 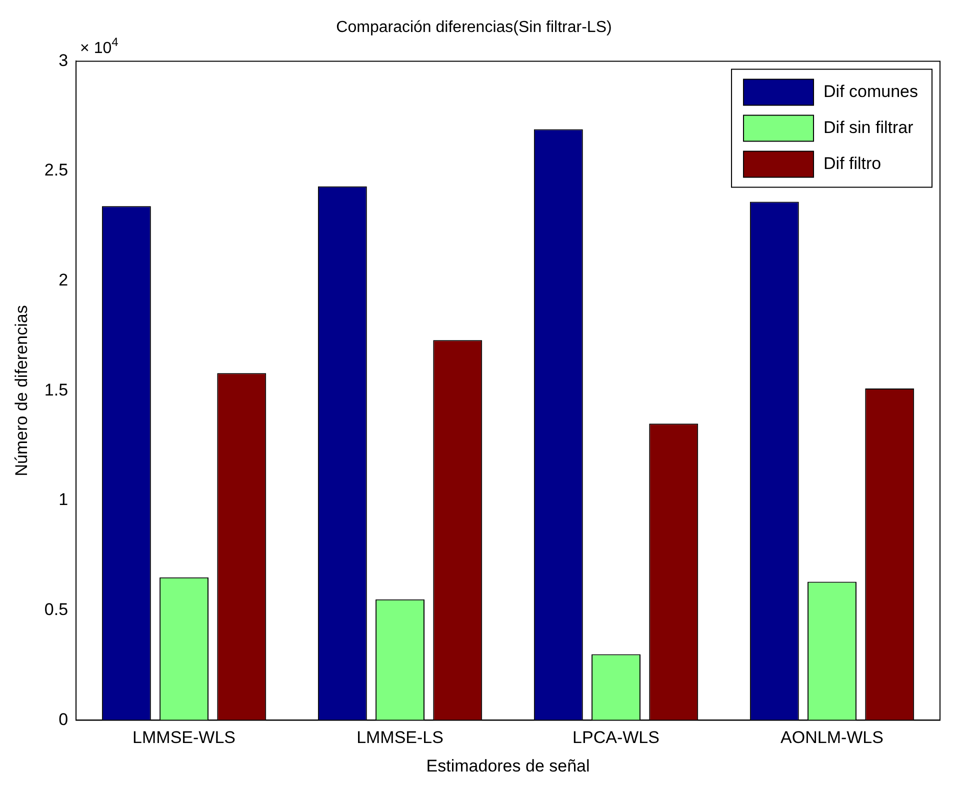 I want to click on x-tick-label: AONLM-WLS, so click(x=832, y=738).